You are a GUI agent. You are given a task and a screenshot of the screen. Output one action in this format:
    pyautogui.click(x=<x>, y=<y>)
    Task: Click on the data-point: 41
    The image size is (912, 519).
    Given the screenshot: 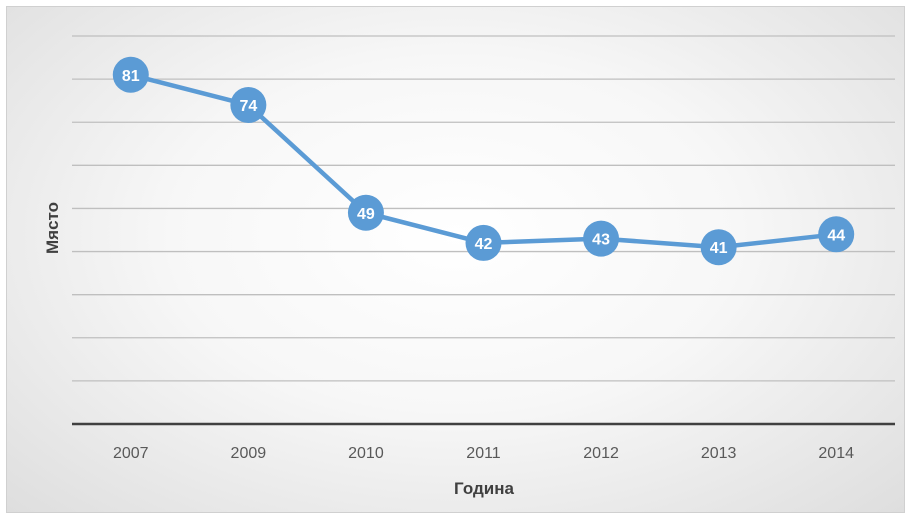 What is the action you would take?
    pyautogui.click(x=718, y=247)
    